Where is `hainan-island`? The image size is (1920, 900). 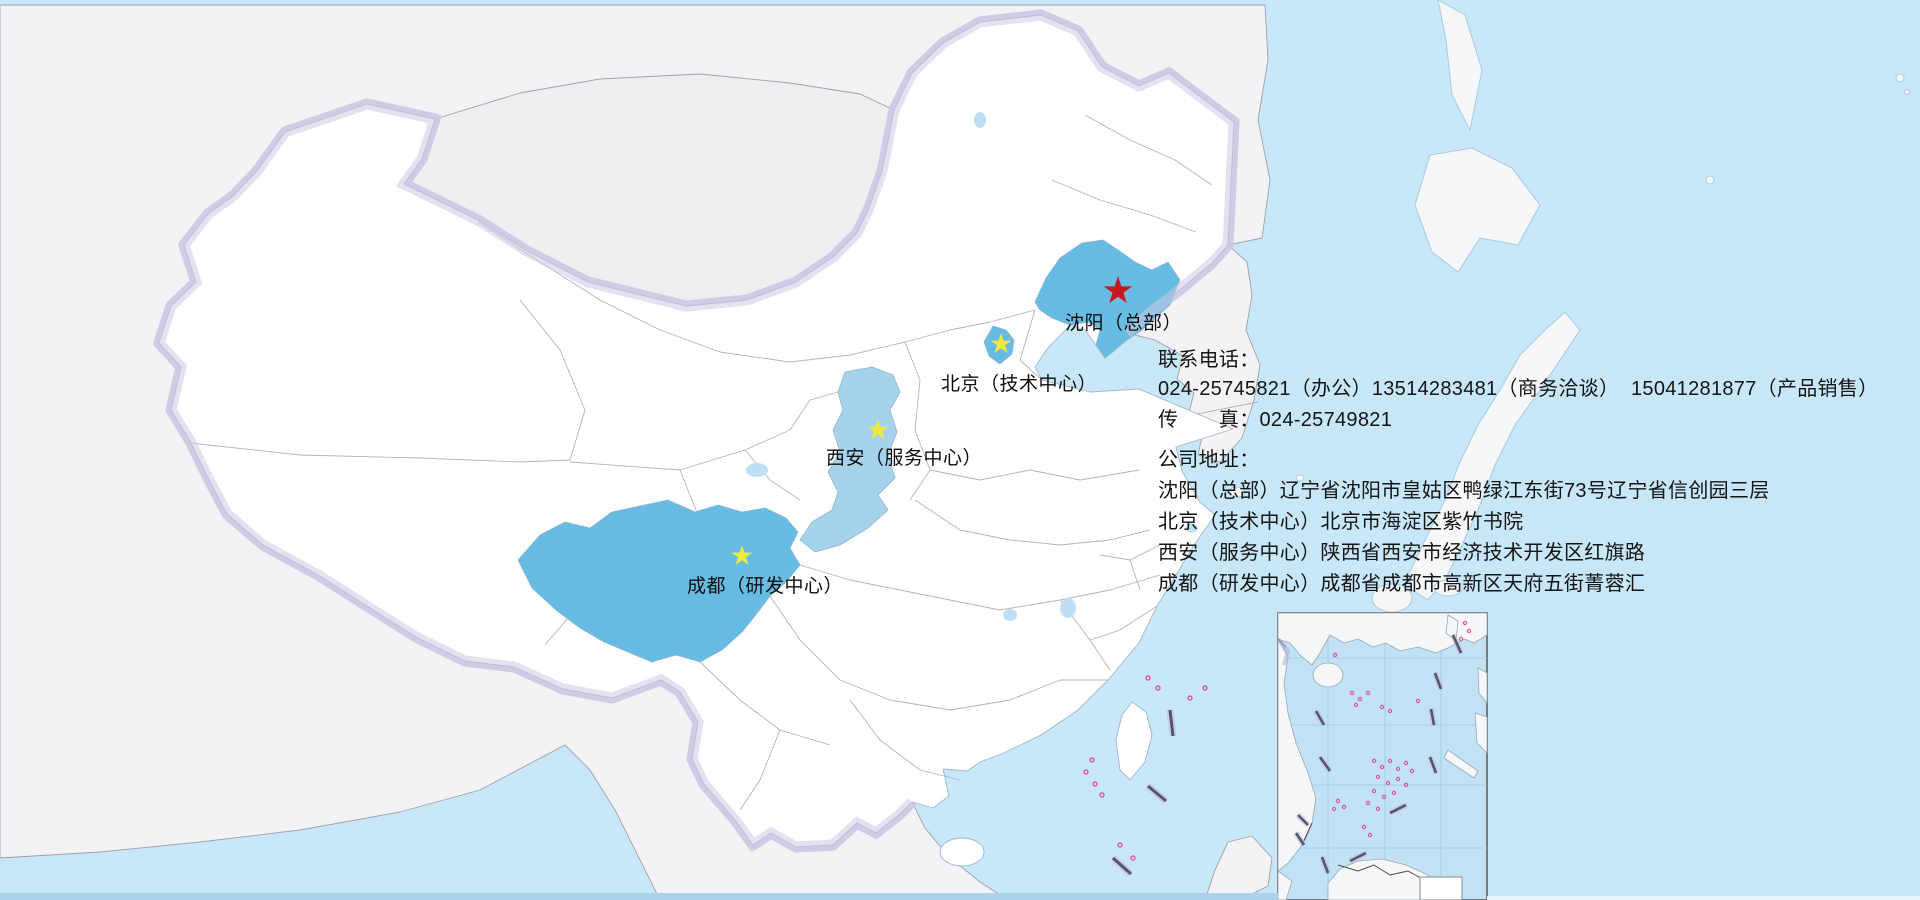
hainan-island is located at coordinates (962, 852).